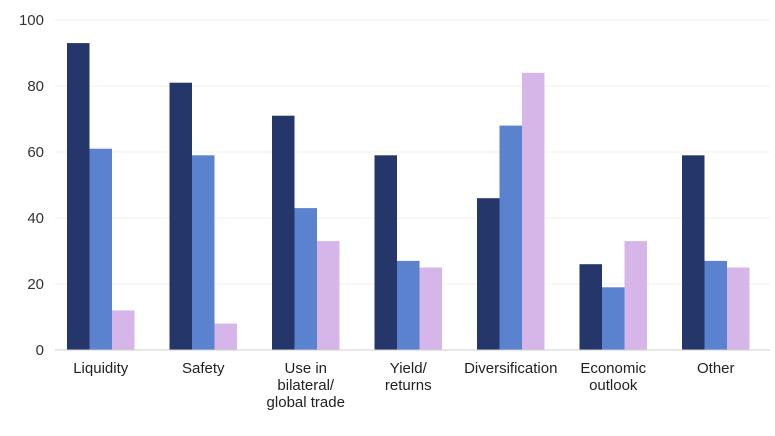 The image size is (775, 436). I want to click on x-tick-label: Other, so click(716, 368).